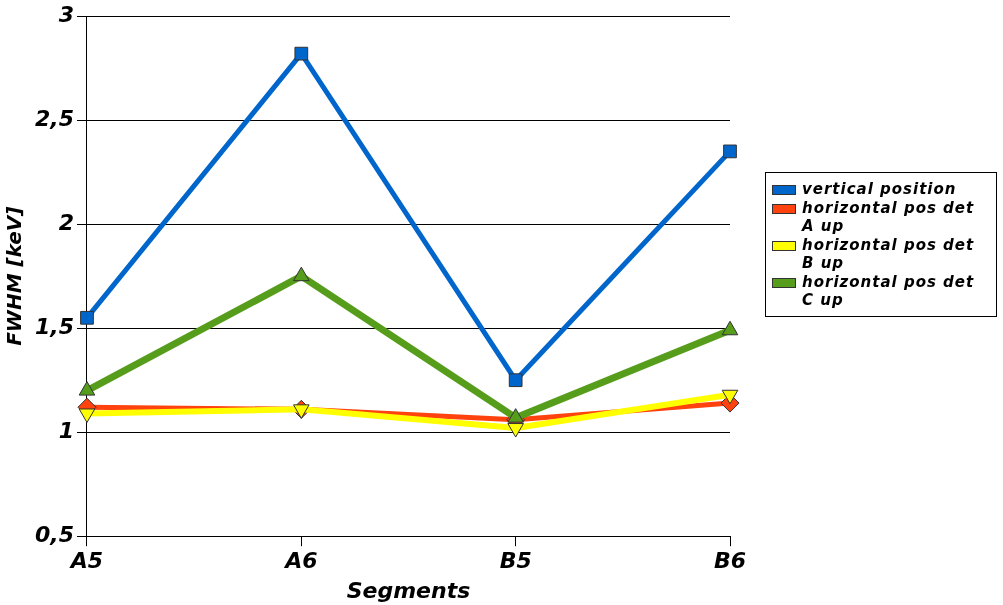 The image size is (1003, 605). Describe the element at coordinates (54, 118) in the screenshot. I see `y-tick-label: 2,5` at that location.